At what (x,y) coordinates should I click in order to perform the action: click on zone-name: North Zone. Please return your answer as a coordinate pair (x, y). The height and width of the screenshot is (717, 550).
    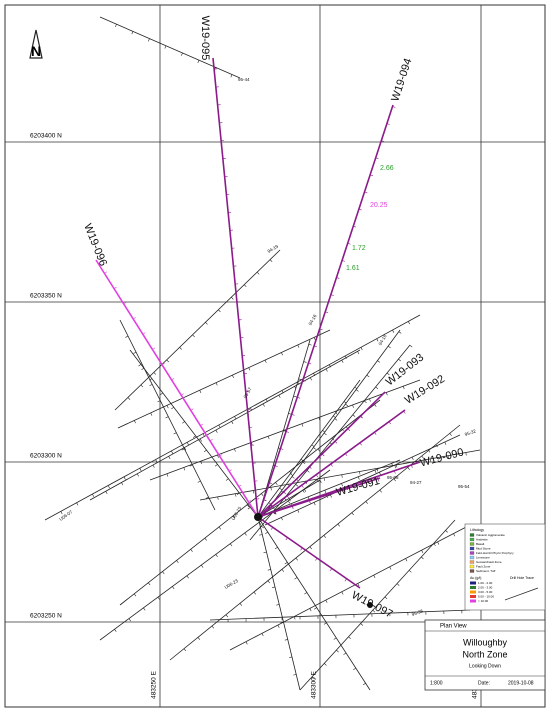
    Looking at the image, I should click on (484, 654).